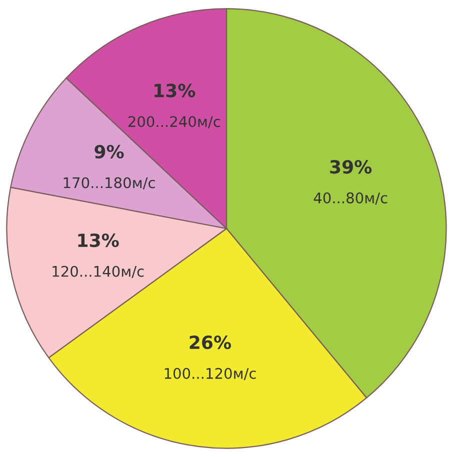 Image resolution: width=453 pixels, height=457 pixels. What do you see at coordinates (211, 343) in the screenshot?
I see `data-label: 26%` at bounding box center [211, 343].